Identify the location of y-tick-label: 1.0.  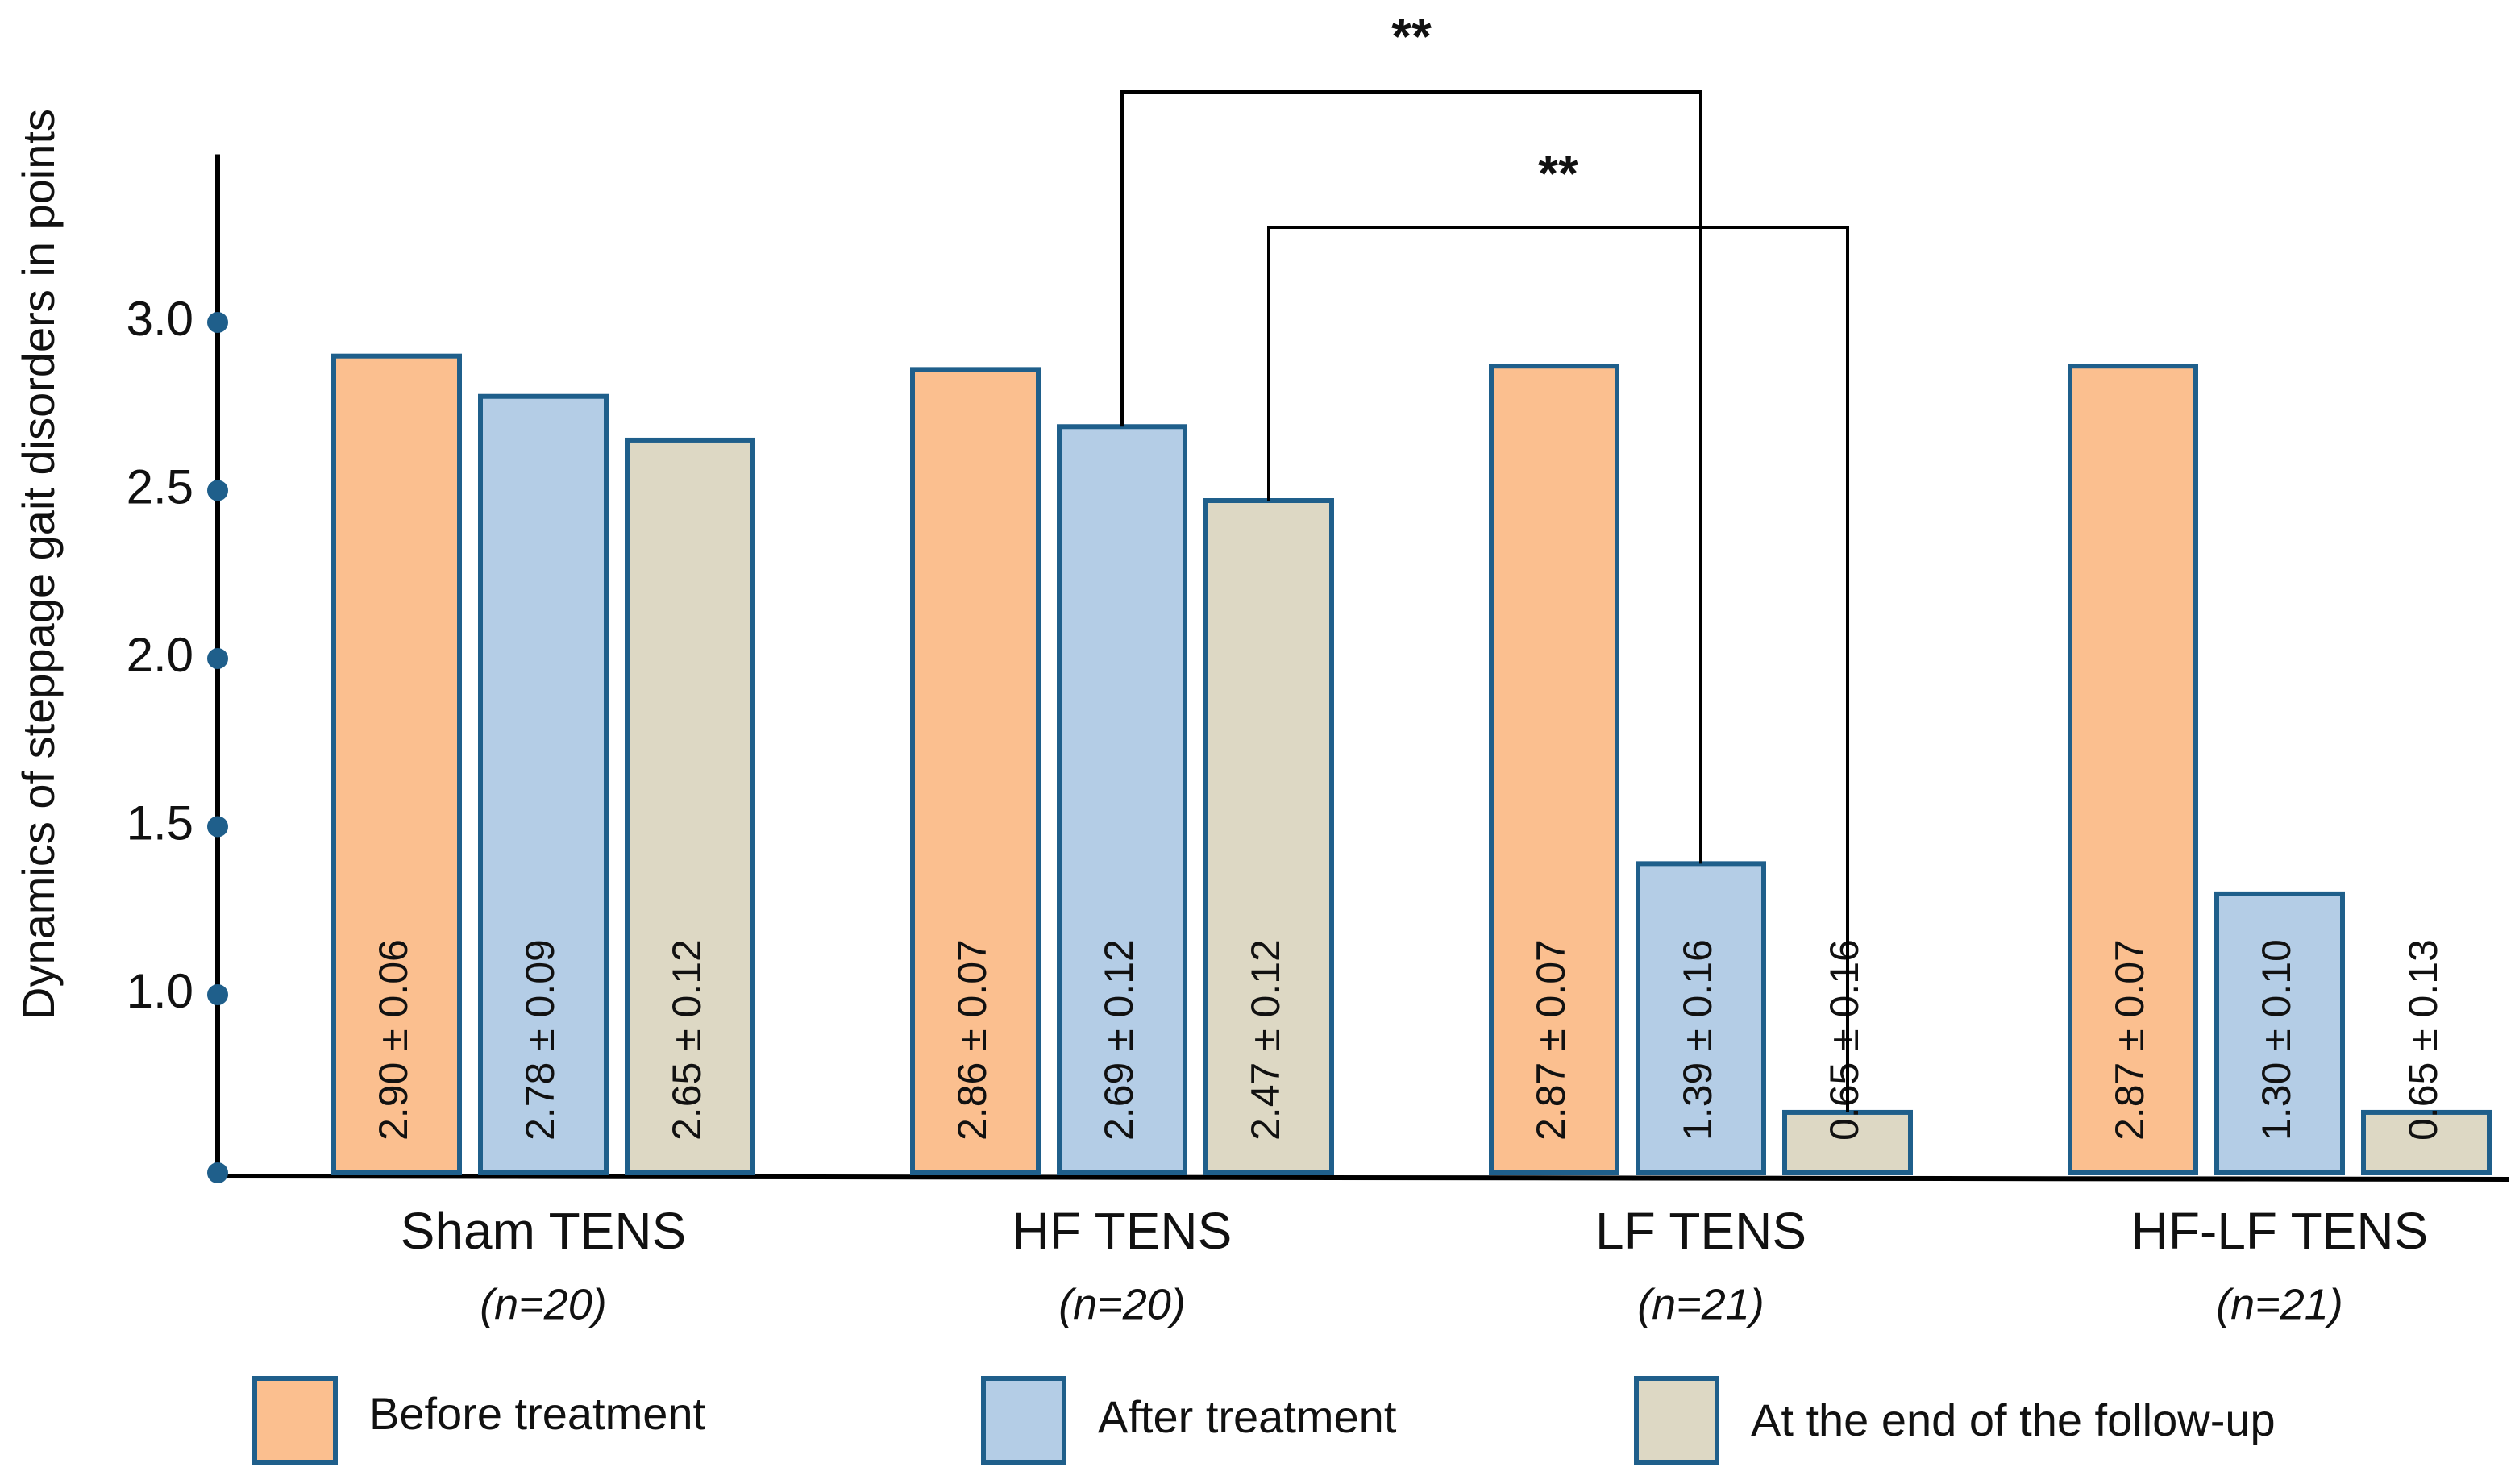
(160, 991).